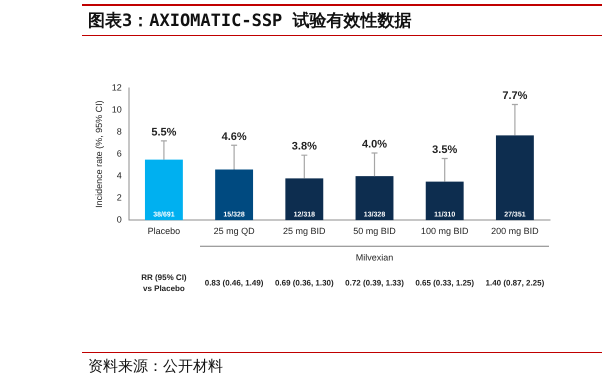 The image size is (602, 390). Describe the element at coordinates (304, 283) in the screenshot. I see `text: 0.69 (0.36, 1.30)` at that location.